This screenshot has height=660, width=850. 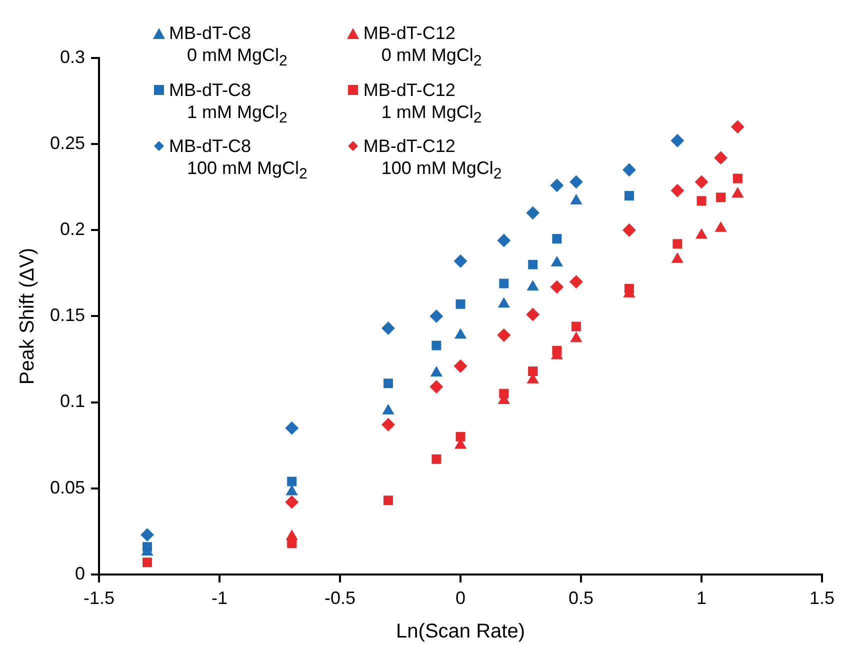 What do you see at coordinates (220, 598) in the screenshot?
I see `x-tick-label: -1` at bounding box center [220, 598].